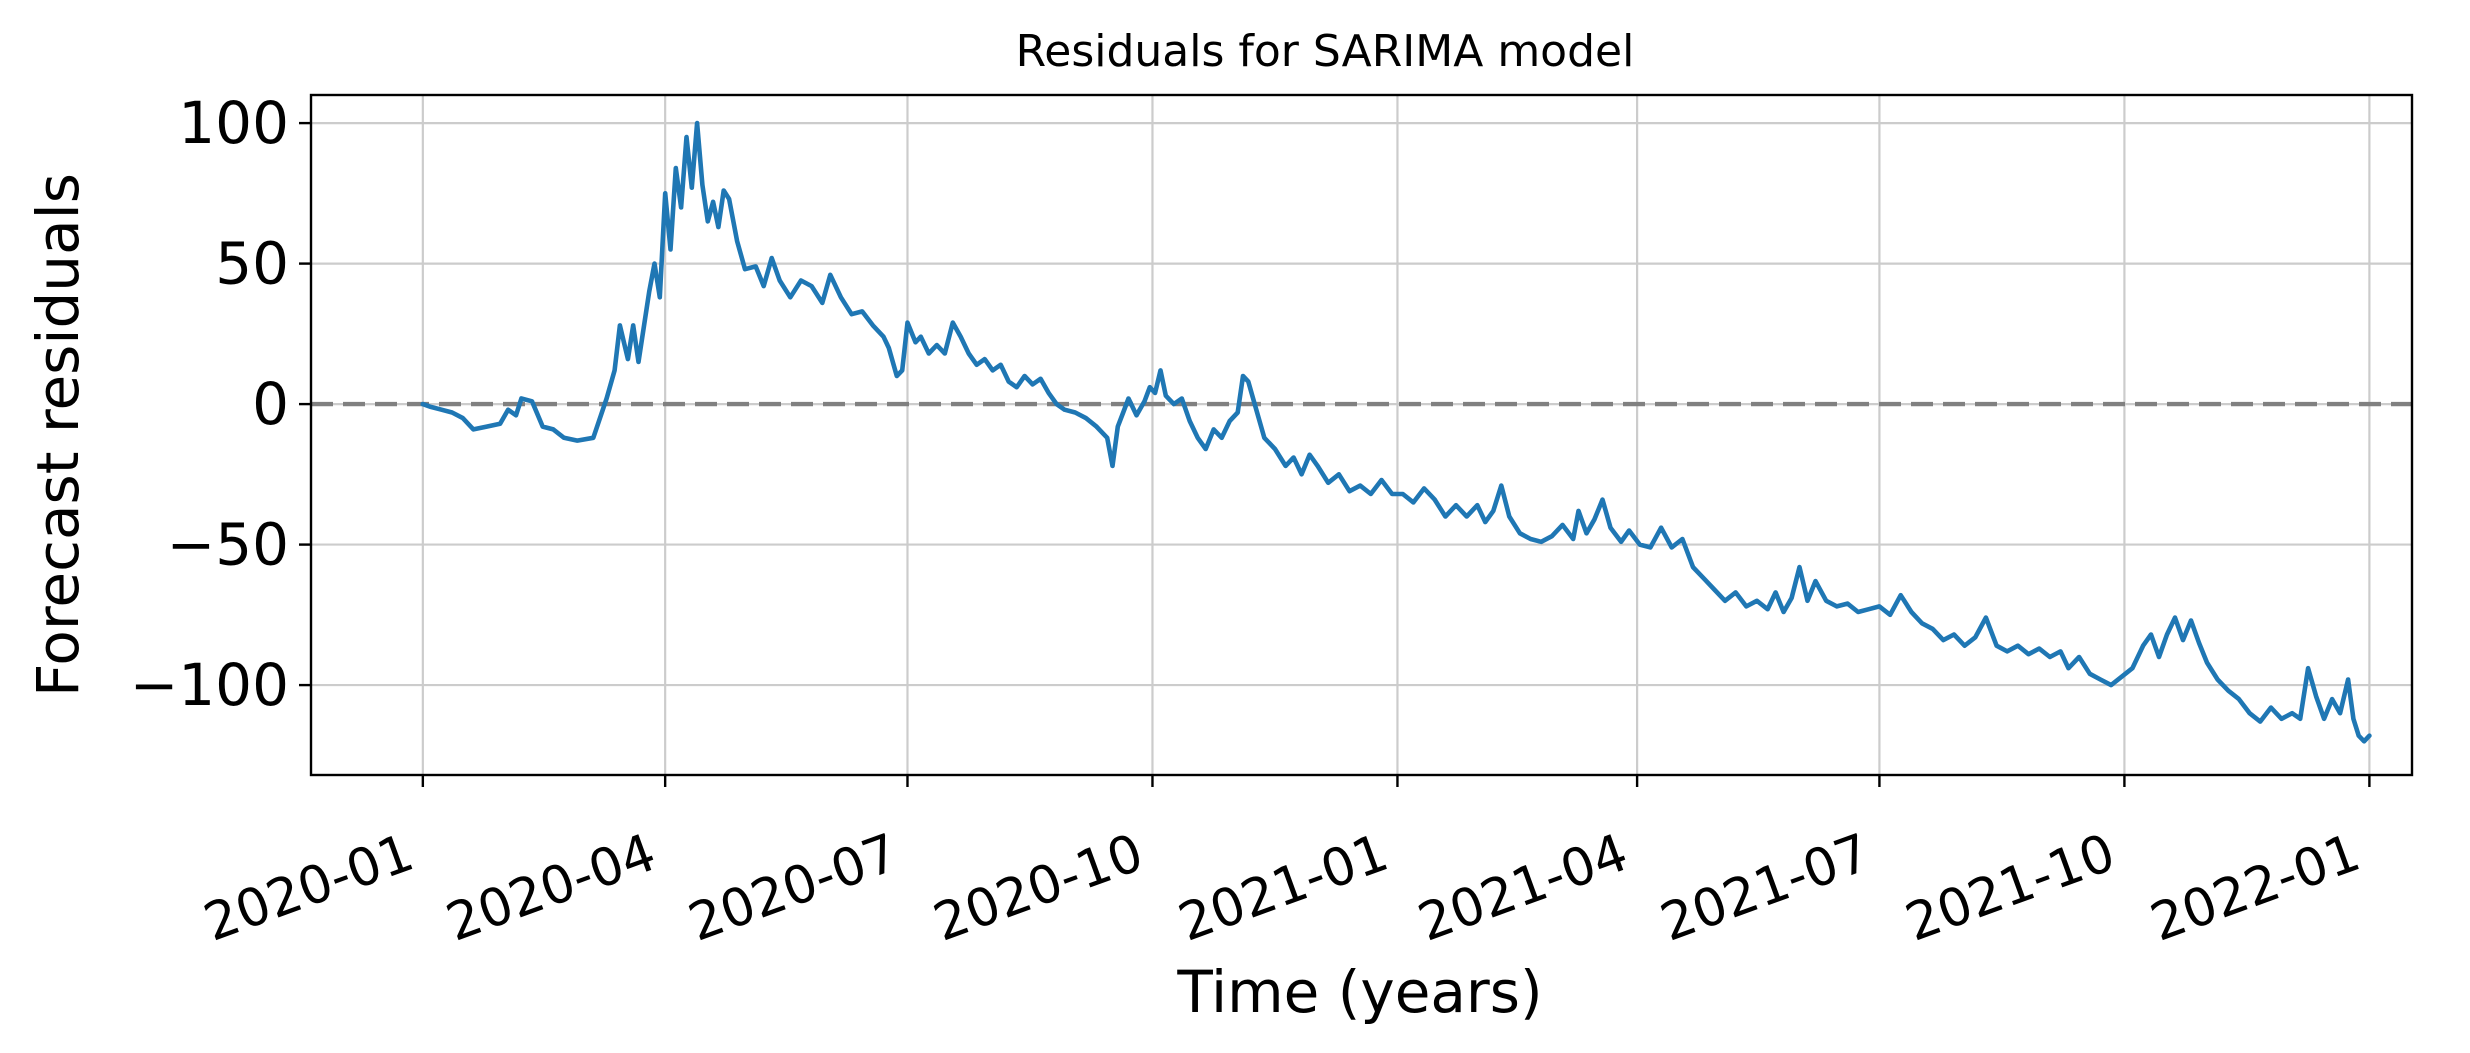 This screenshot has height=1053, width=2470. Describe the element at coordinates (270, 404) in the screenshot. I see `y-tick-label: 0` at that location.